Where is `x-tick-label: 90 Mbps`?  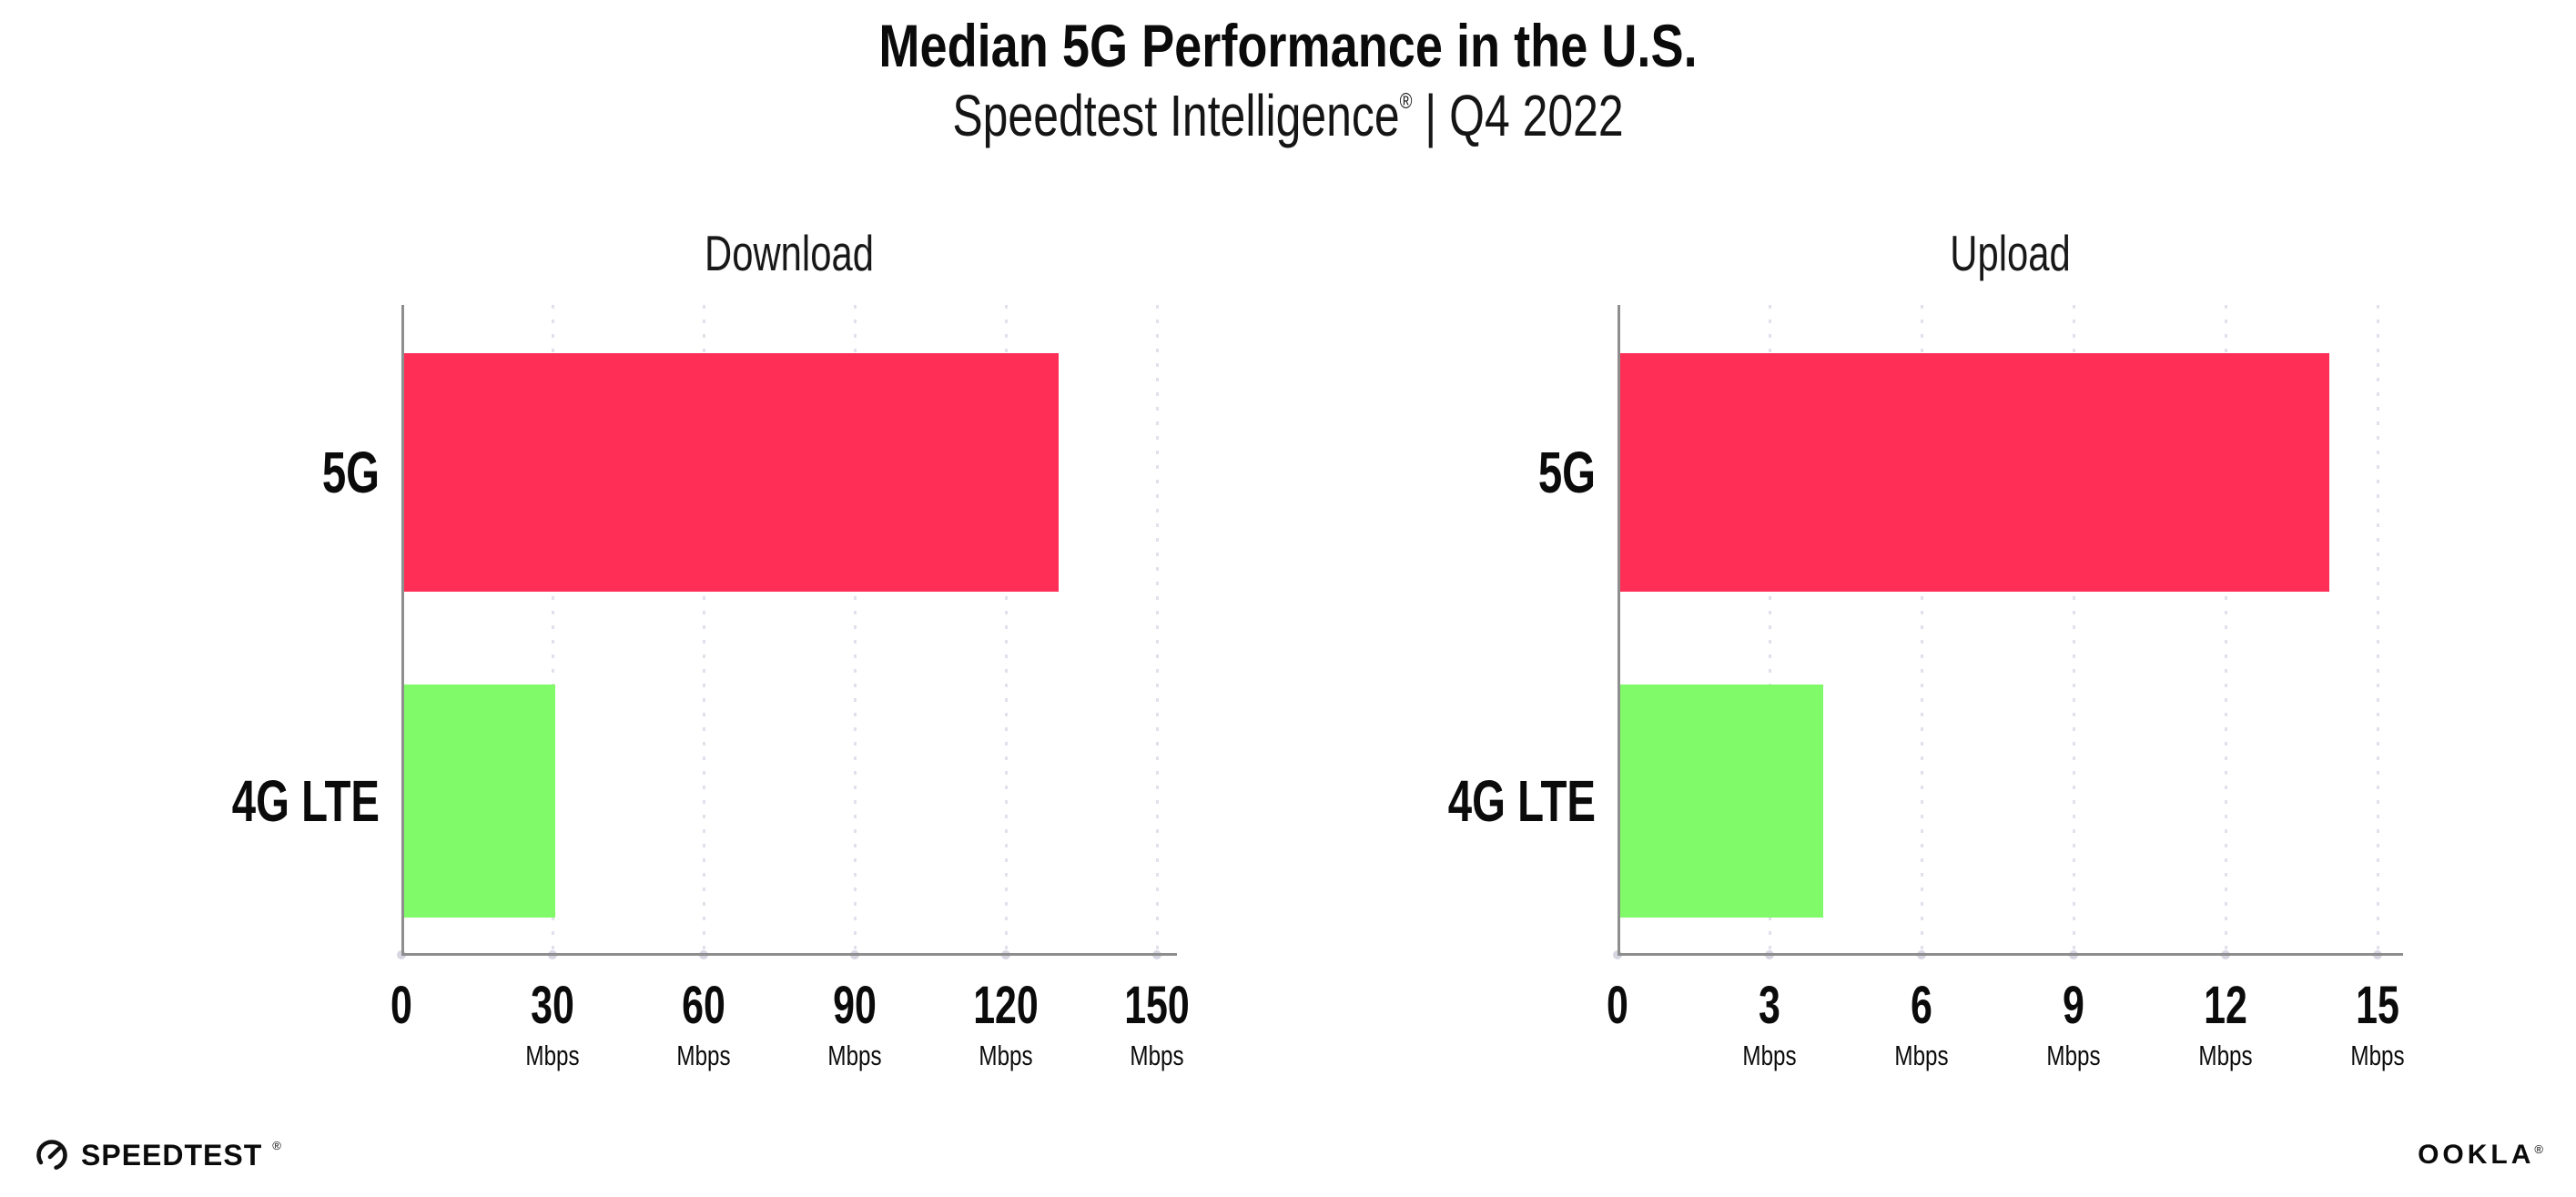 x-tick-label: 90 Mbps is located at coordinates (854, 1025).